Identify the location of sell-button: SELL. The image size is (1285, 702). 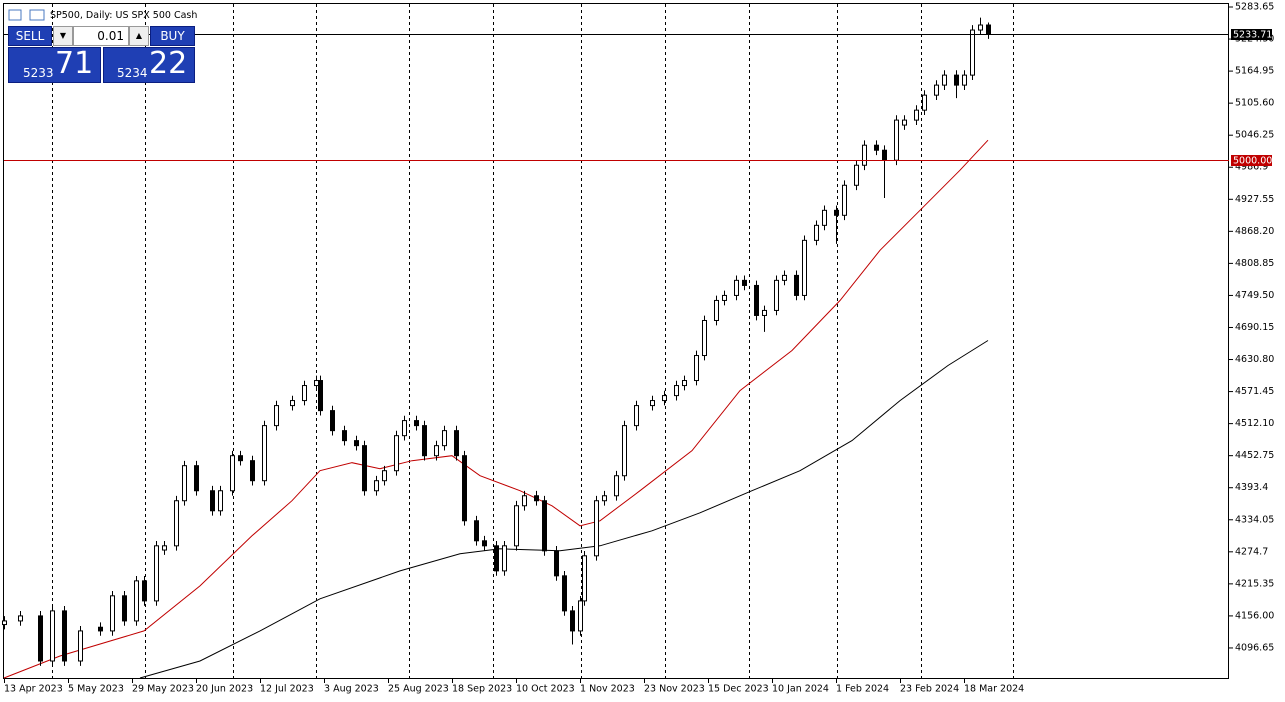
(30, 36).